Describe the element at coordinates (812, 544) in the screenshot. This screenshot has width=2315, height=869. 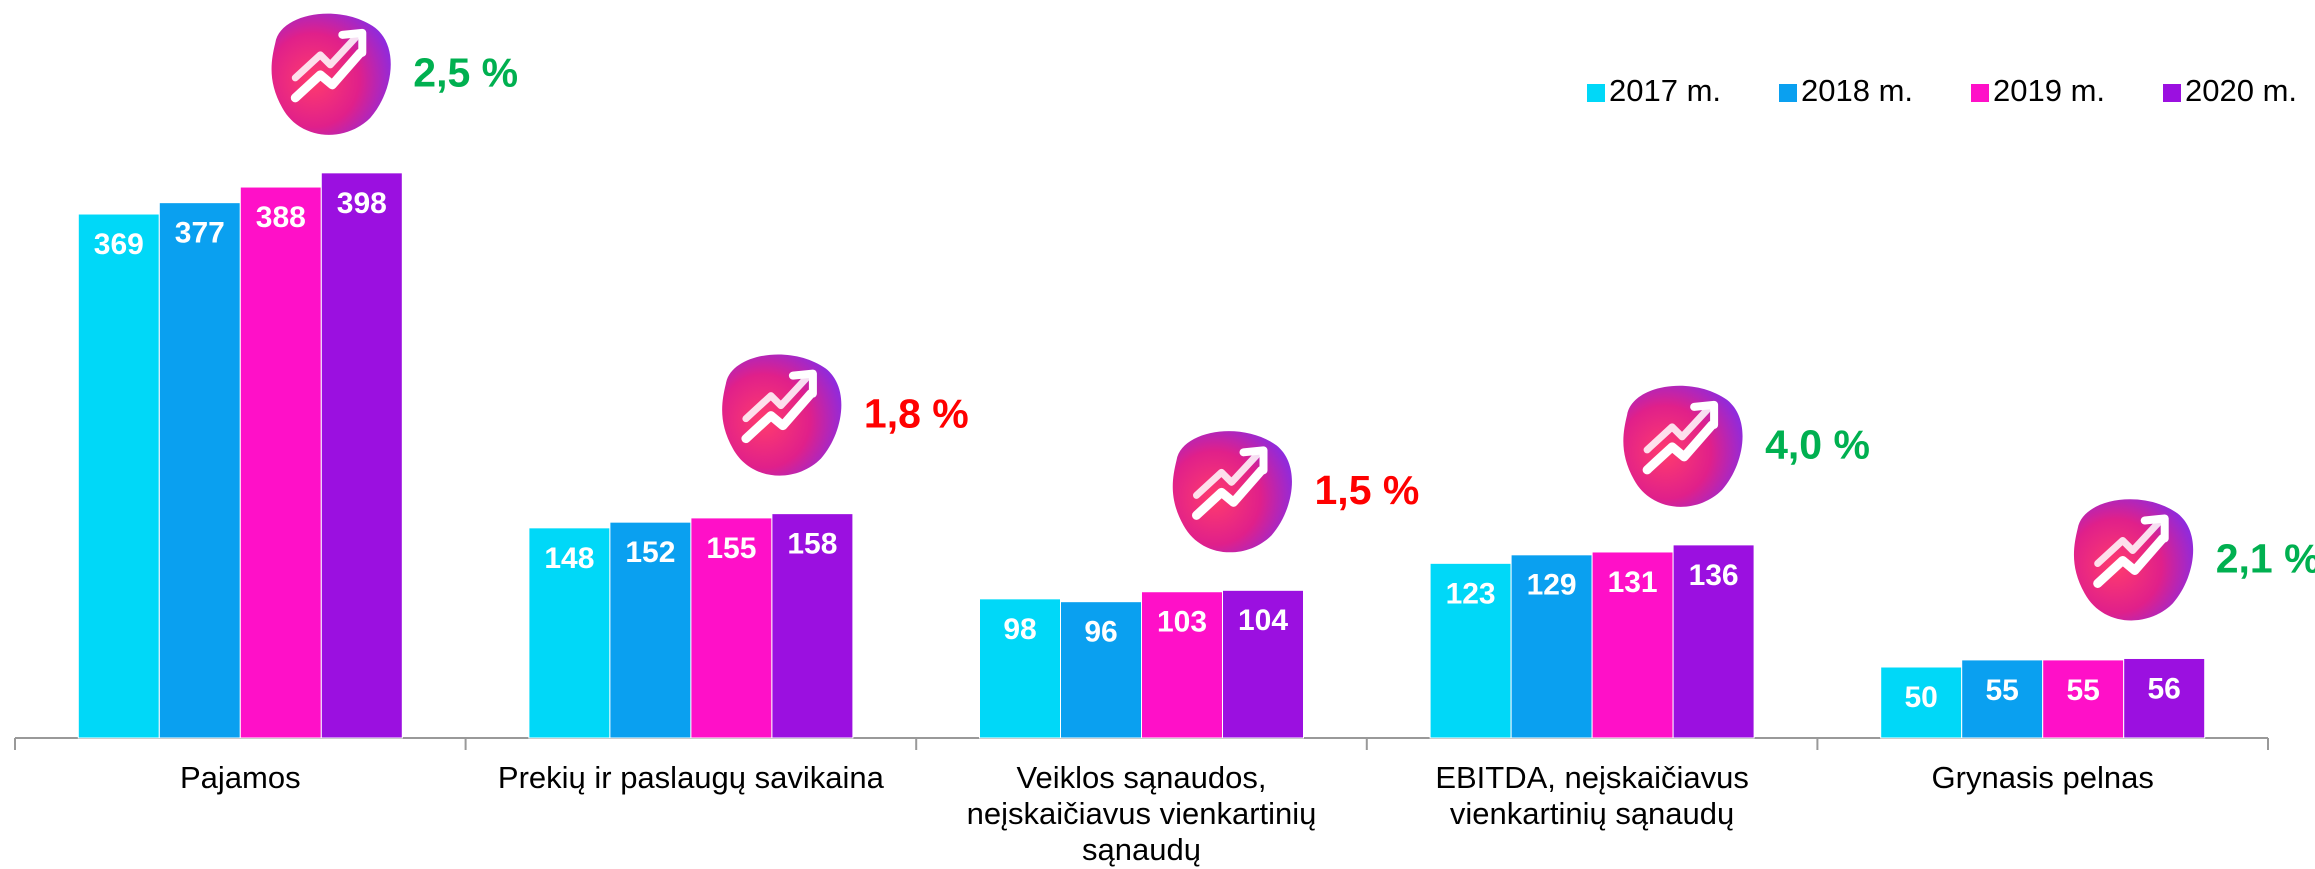
I see `value-label: 158` at that location.